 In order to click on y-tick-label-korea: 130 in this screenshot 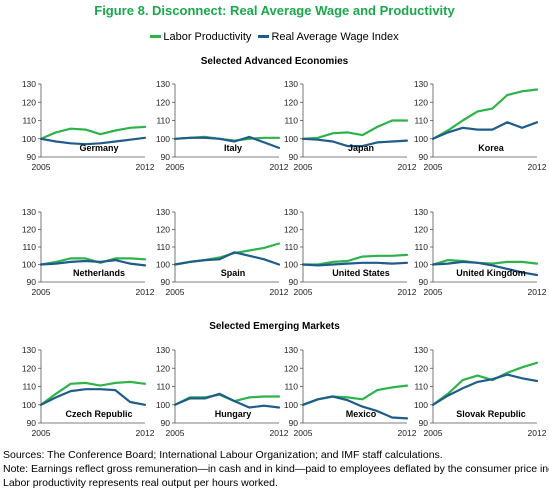, I will do `click(421, 84)`.